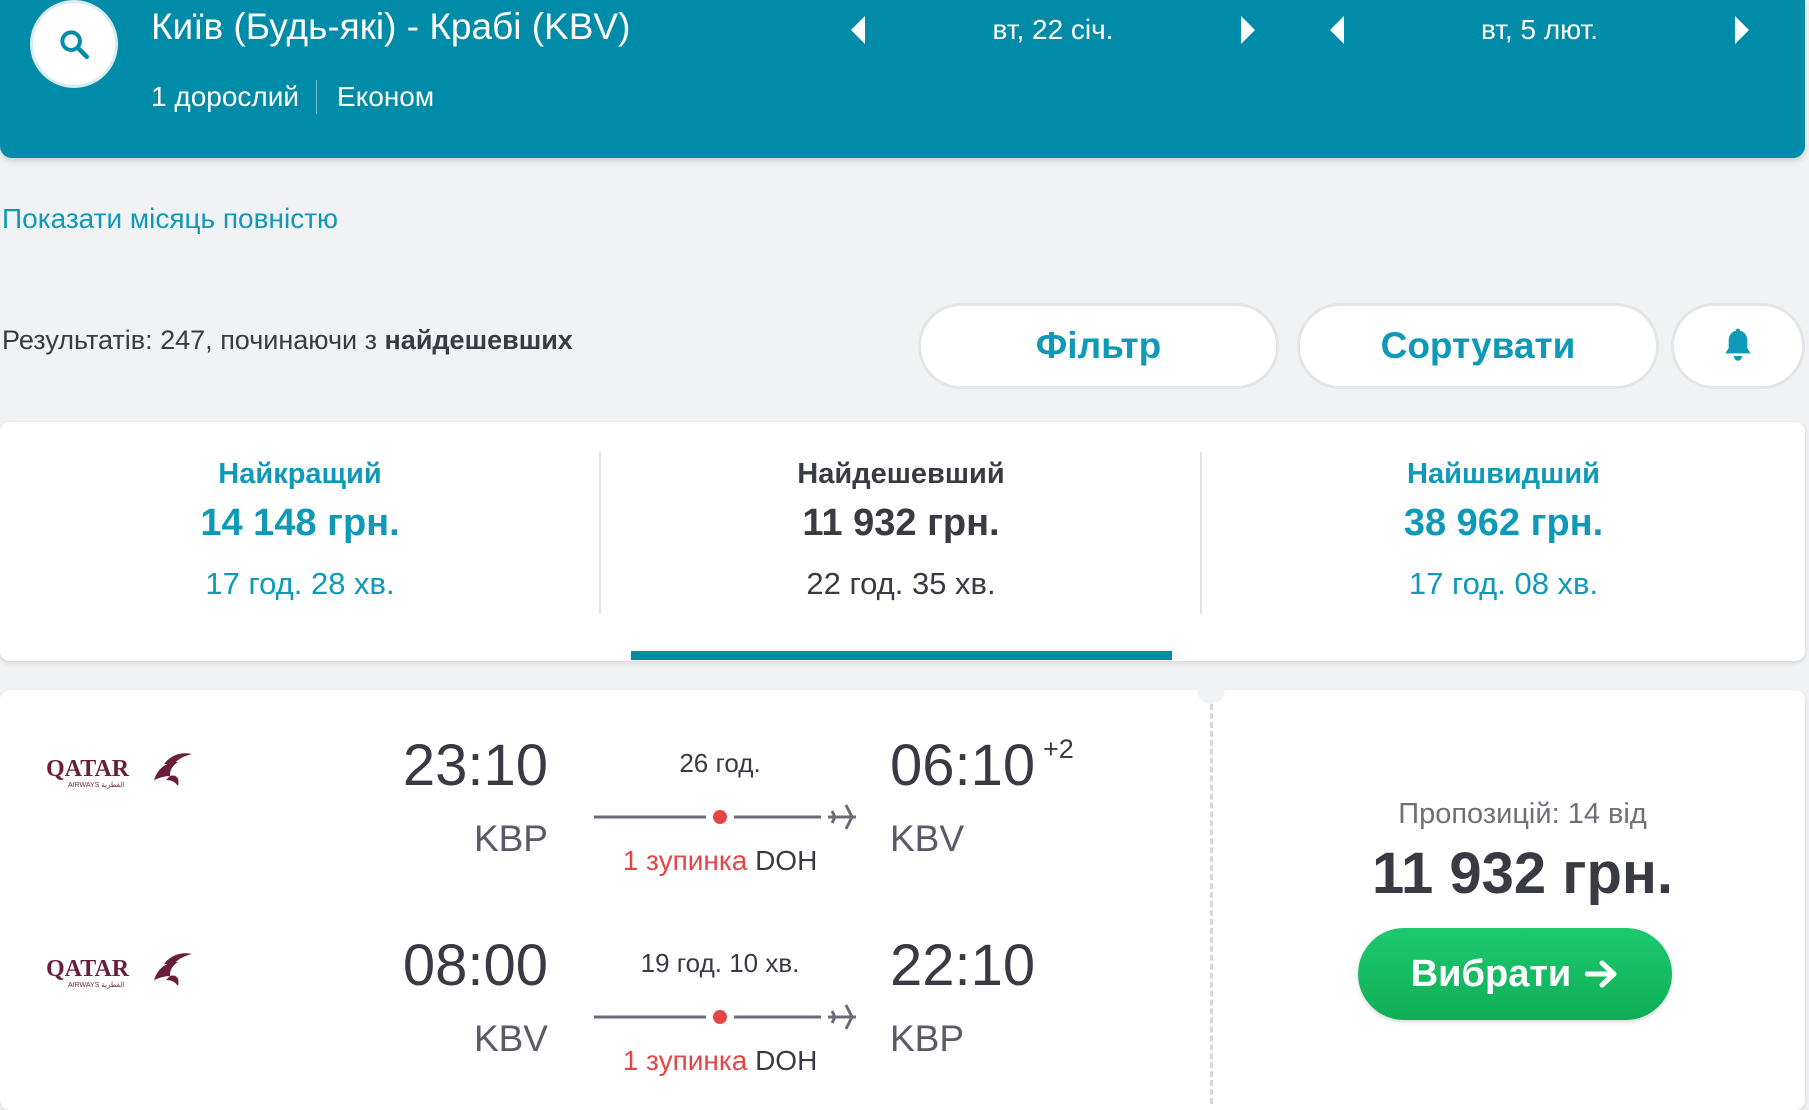 Image resolution: width=1809 pixels, height=1110 pixels. I want to click on filter-button: Фільтр, so click(1098, 346).